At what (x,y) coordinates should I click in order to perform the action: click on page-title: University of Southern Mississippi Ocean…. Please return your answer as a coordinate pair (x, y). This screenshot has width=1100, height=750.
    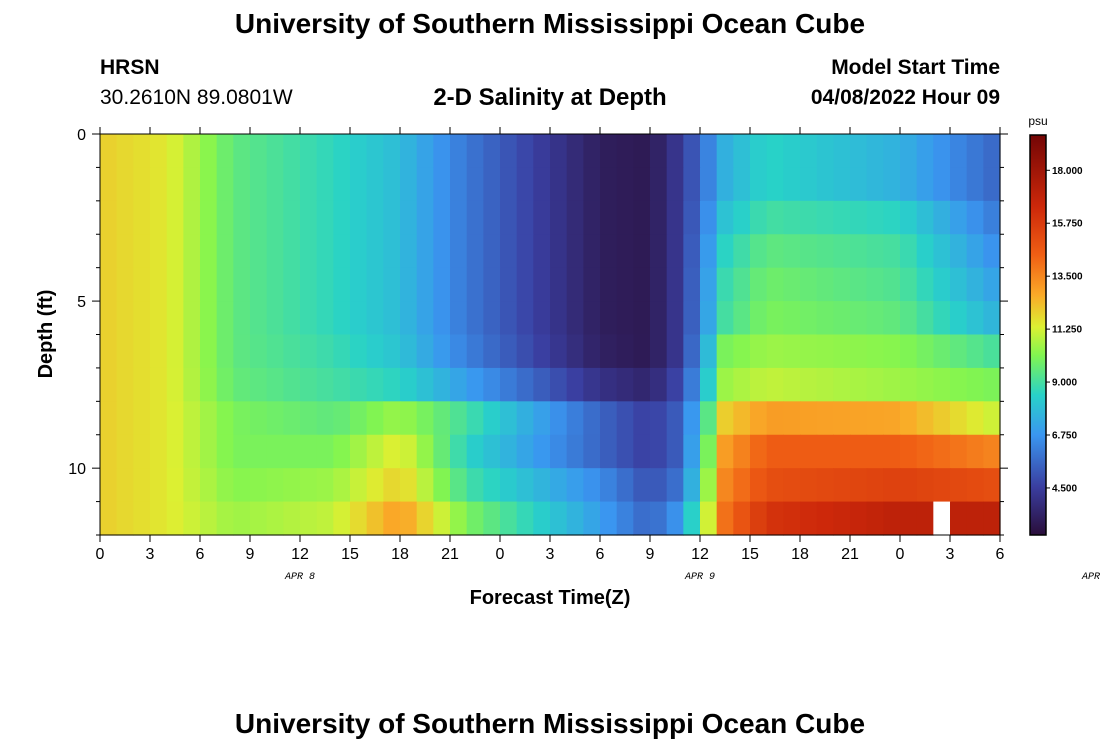
    Looking at the image, I should click on (550, 23).